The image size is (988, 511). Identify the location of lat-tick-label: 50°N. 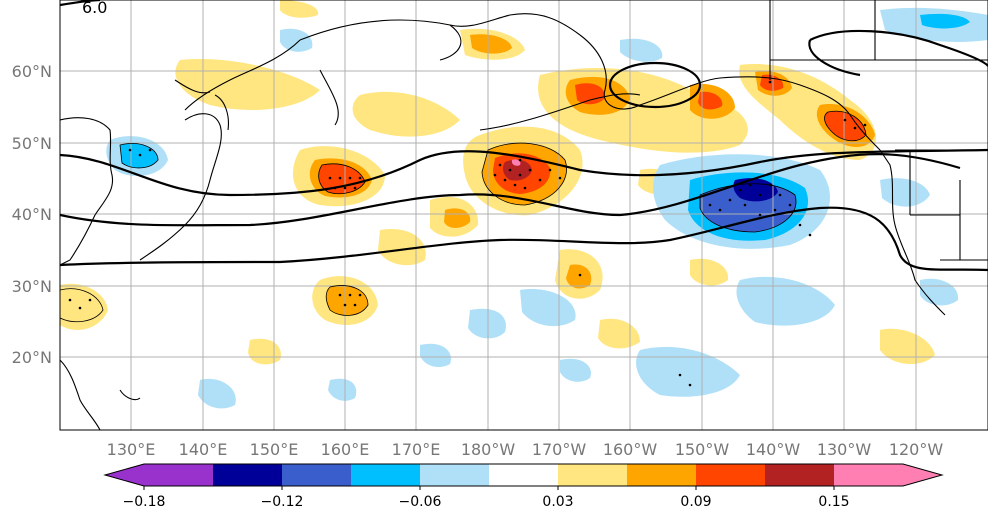
(32, 143).